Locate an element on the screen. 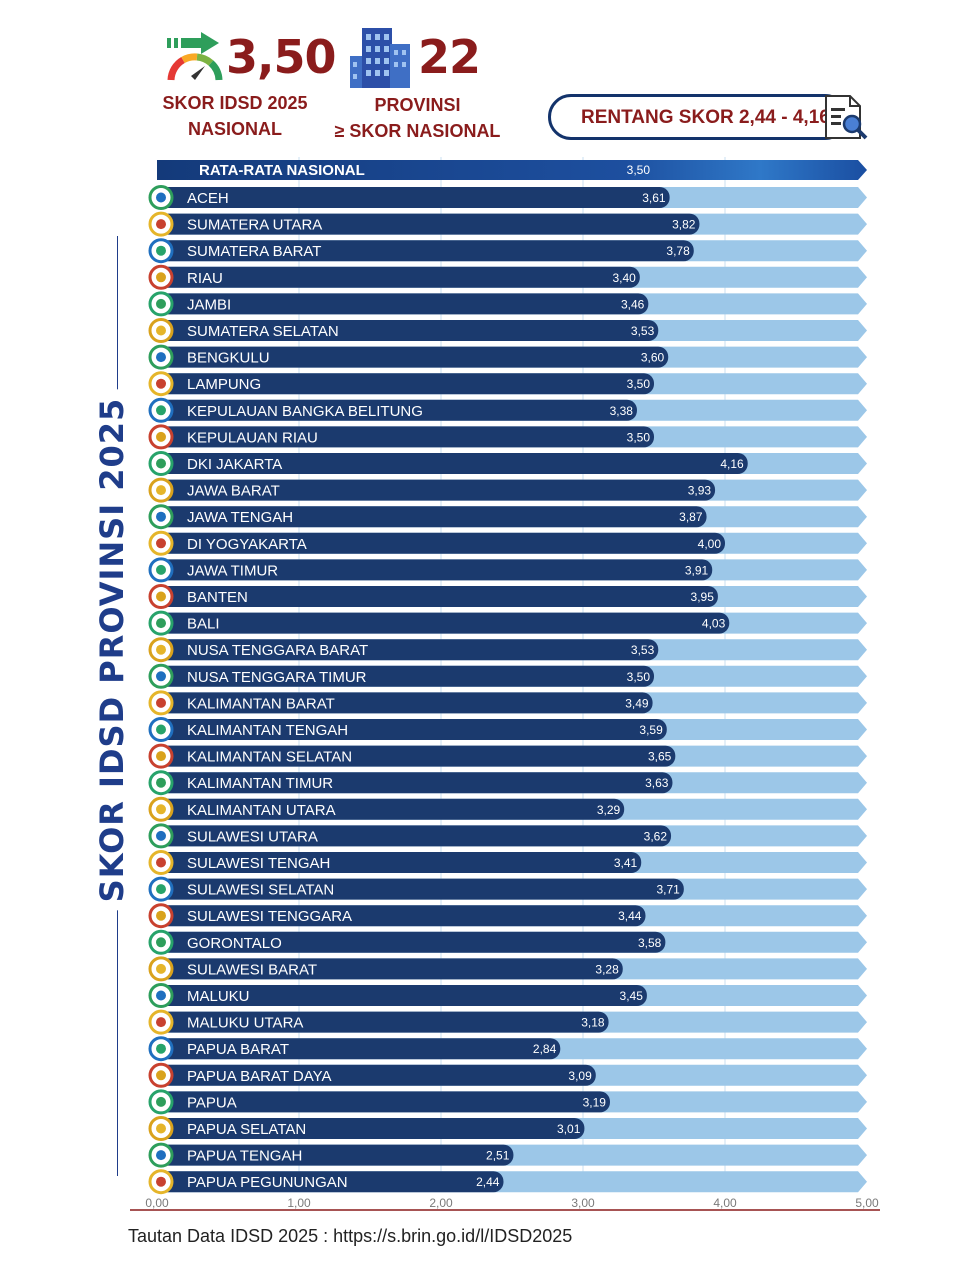  document-search-icon is located at coordinates (846, 117).